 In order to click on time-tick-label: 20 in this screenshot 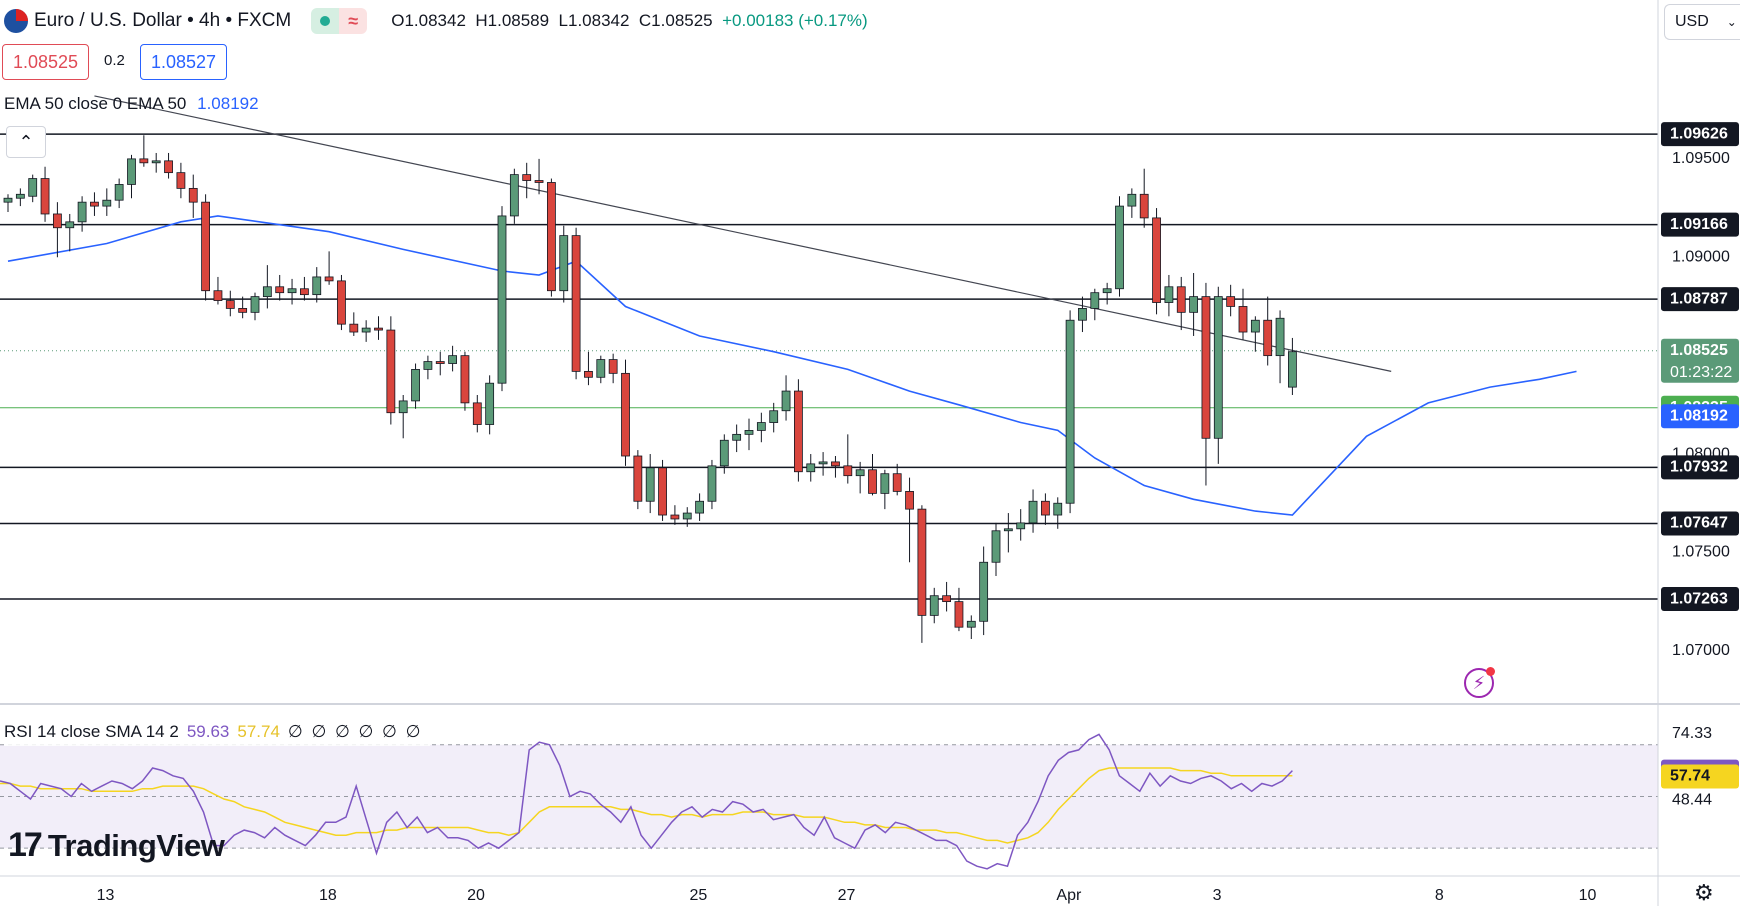, I will do `click(476, 895)`.